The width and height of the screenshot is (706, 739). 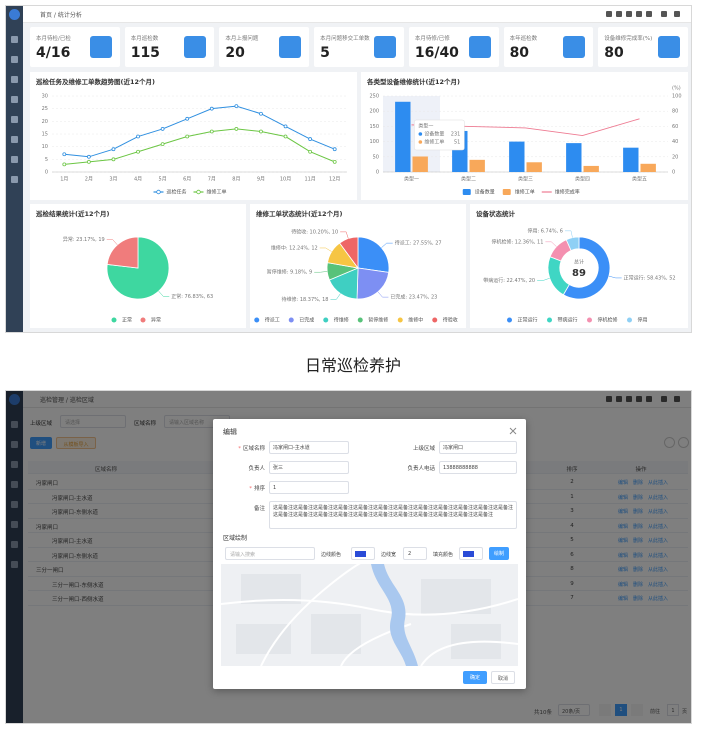 I want to click on legend-label: 带病运行, so click(x=568, y=320).